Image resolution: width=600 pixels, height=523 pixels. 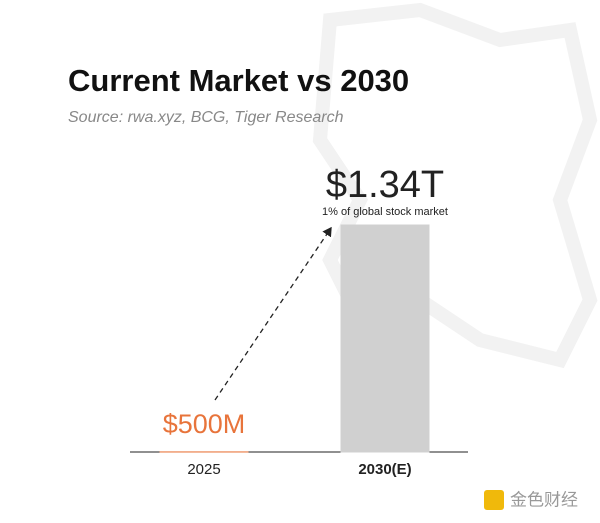 I want to click on growth-arrow, so click(x=273, y=313).